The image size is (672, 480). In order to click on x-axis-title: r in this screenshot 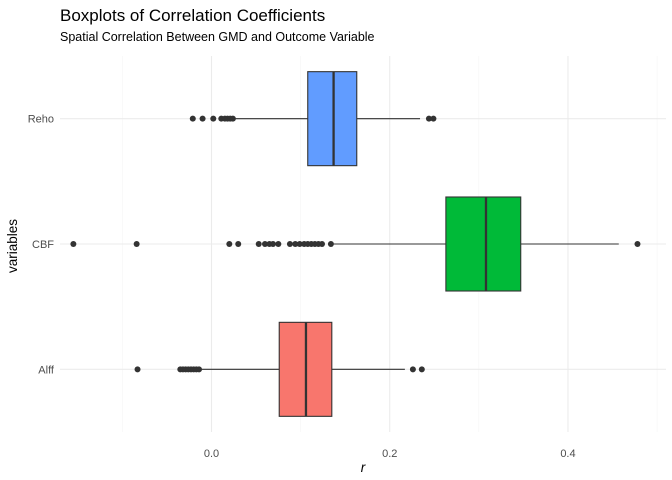, I will do `click(363, 467)`.